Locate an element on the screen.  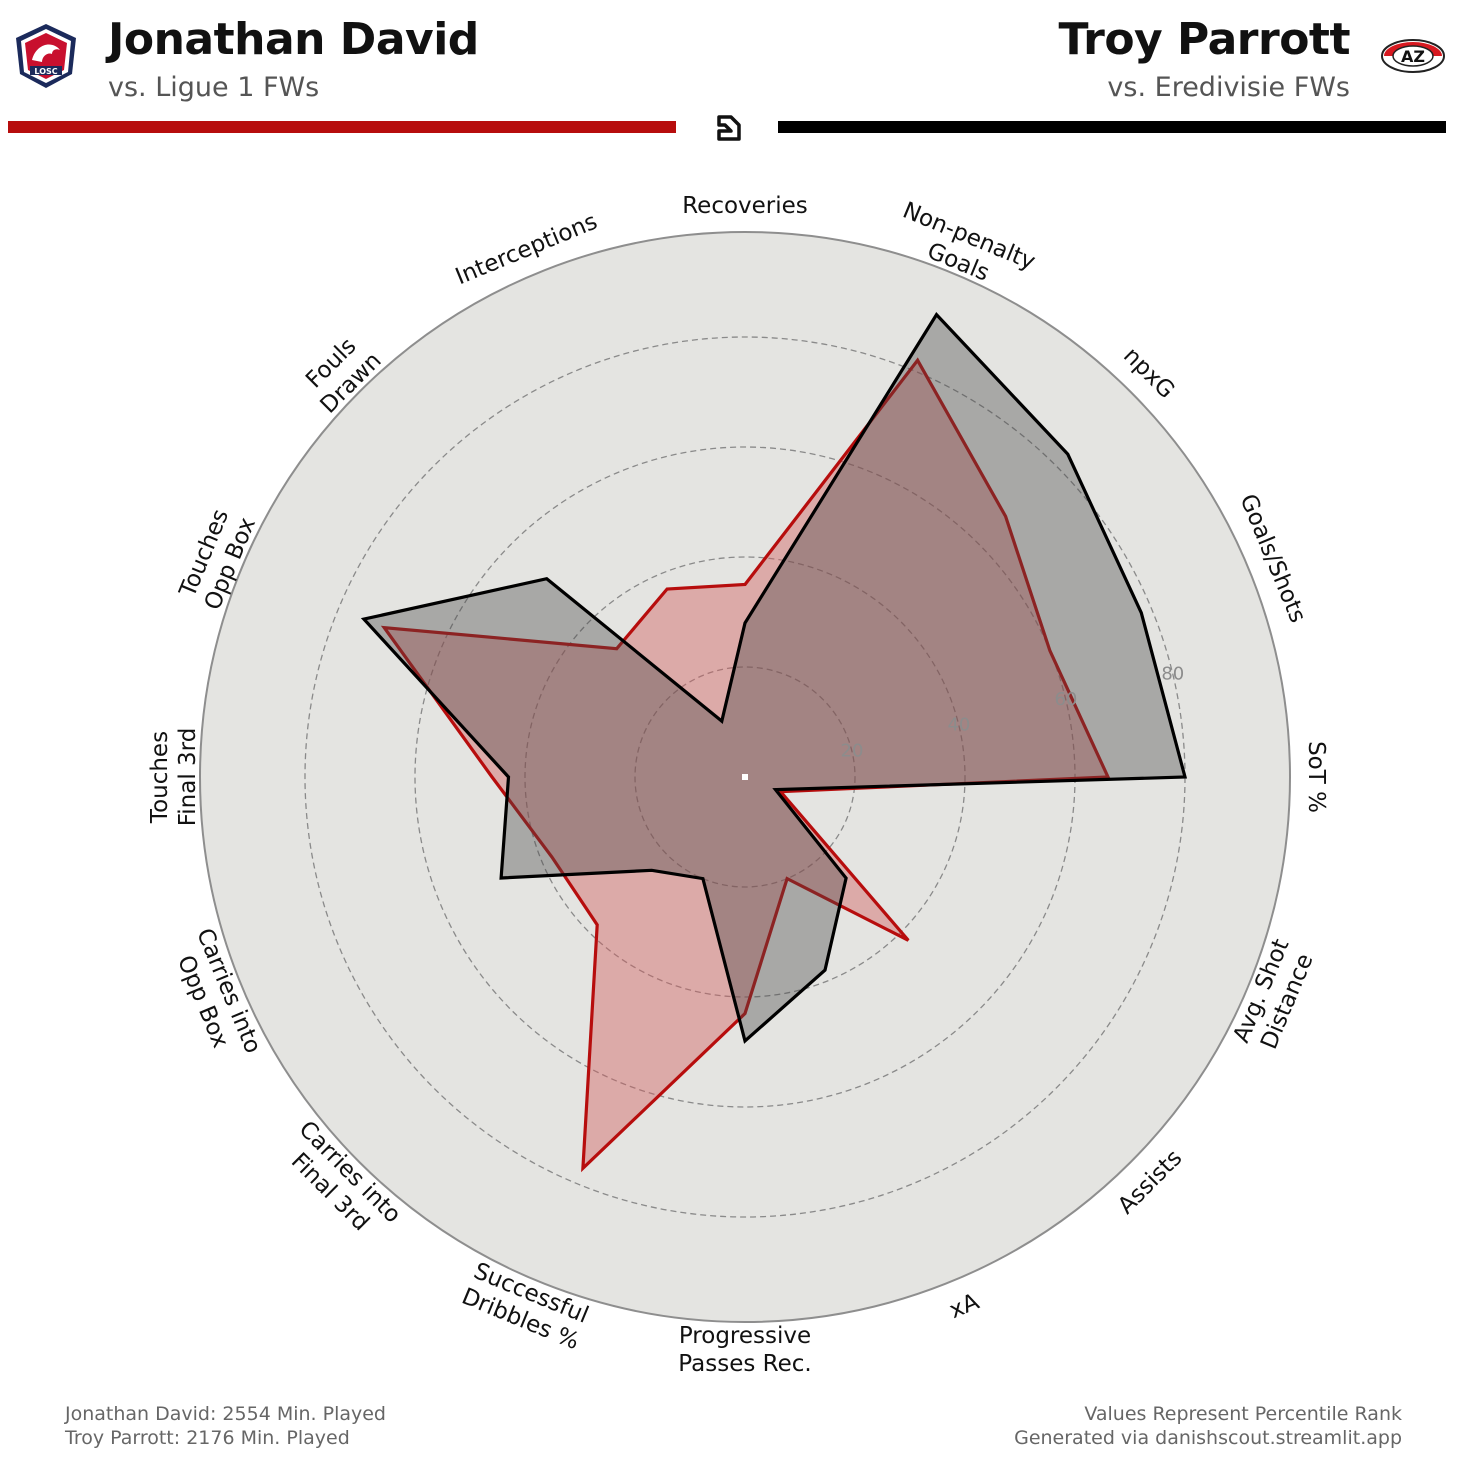
ring-value-label: 80 is located at coordinates (1172, 673).